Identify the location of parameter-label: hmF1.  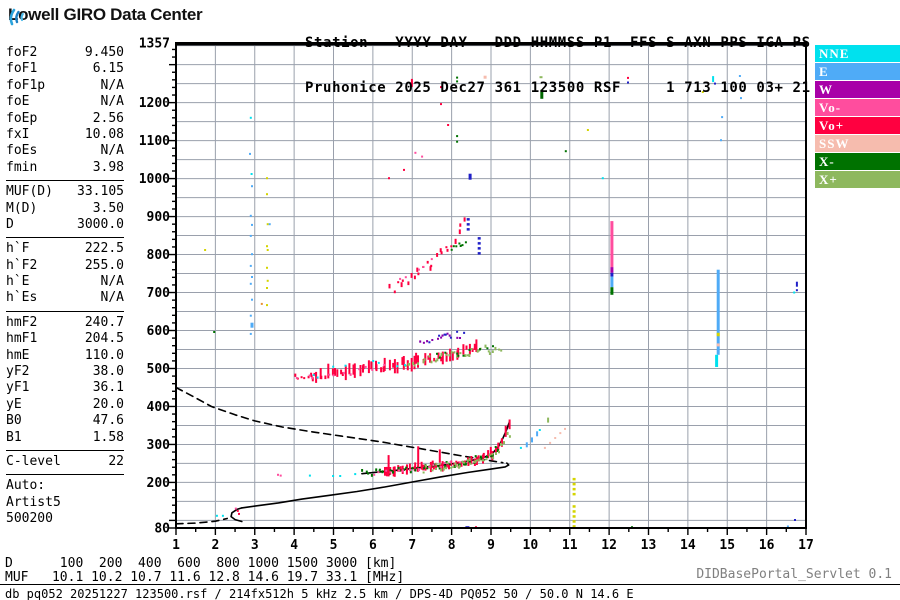
(22, 339).